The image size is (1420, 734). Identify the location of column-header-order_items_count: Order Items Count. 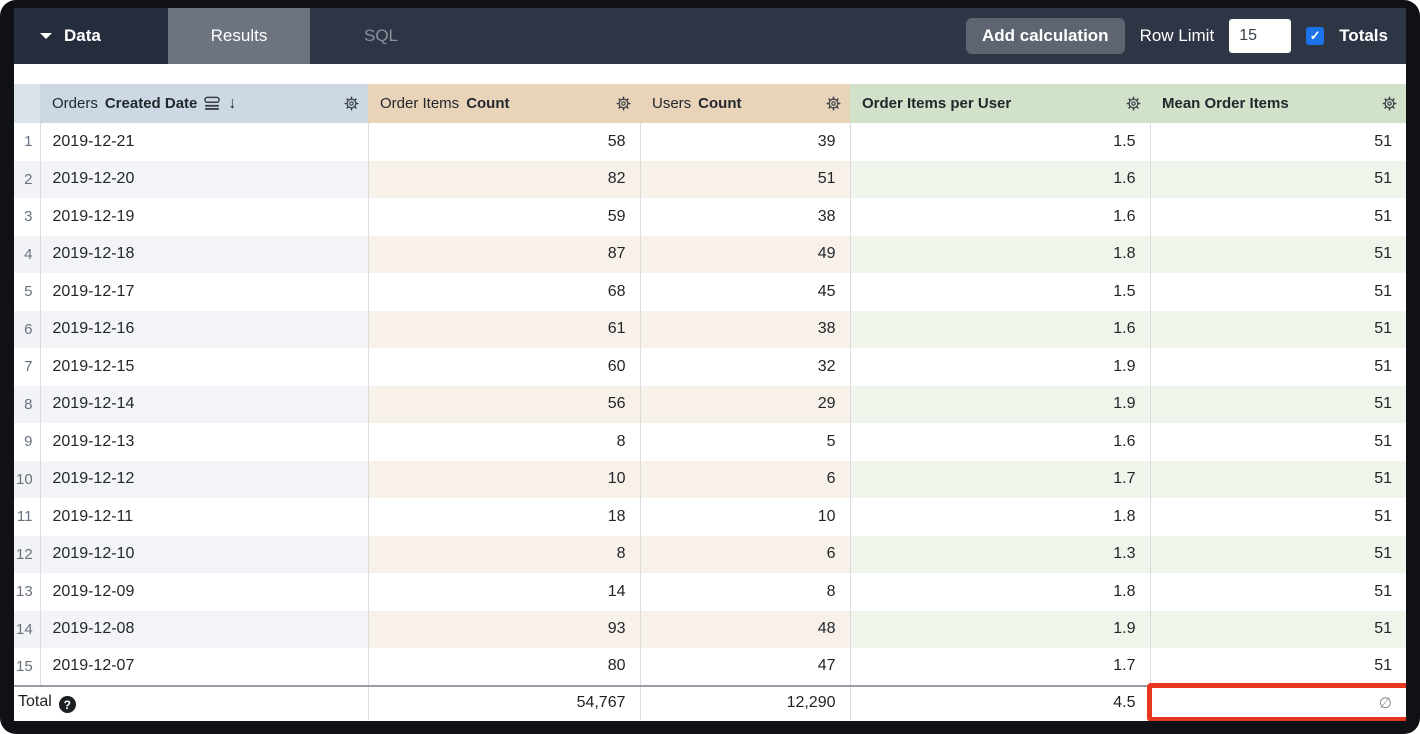
(504, 103).